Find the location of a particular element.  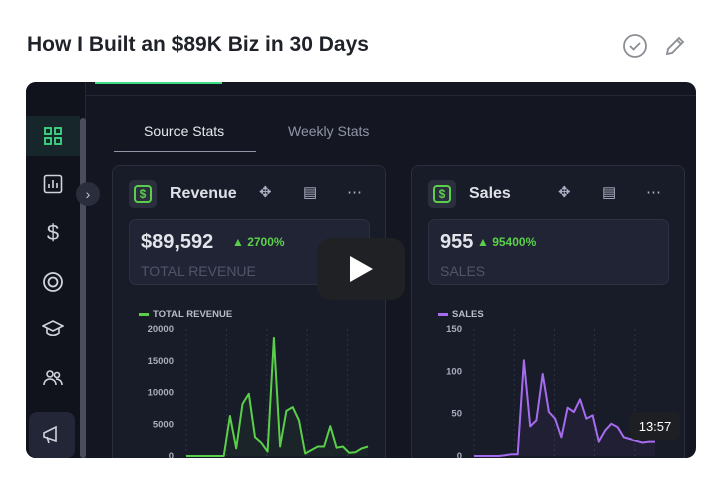

megaphone-icon is located at coordinates (52, 435).